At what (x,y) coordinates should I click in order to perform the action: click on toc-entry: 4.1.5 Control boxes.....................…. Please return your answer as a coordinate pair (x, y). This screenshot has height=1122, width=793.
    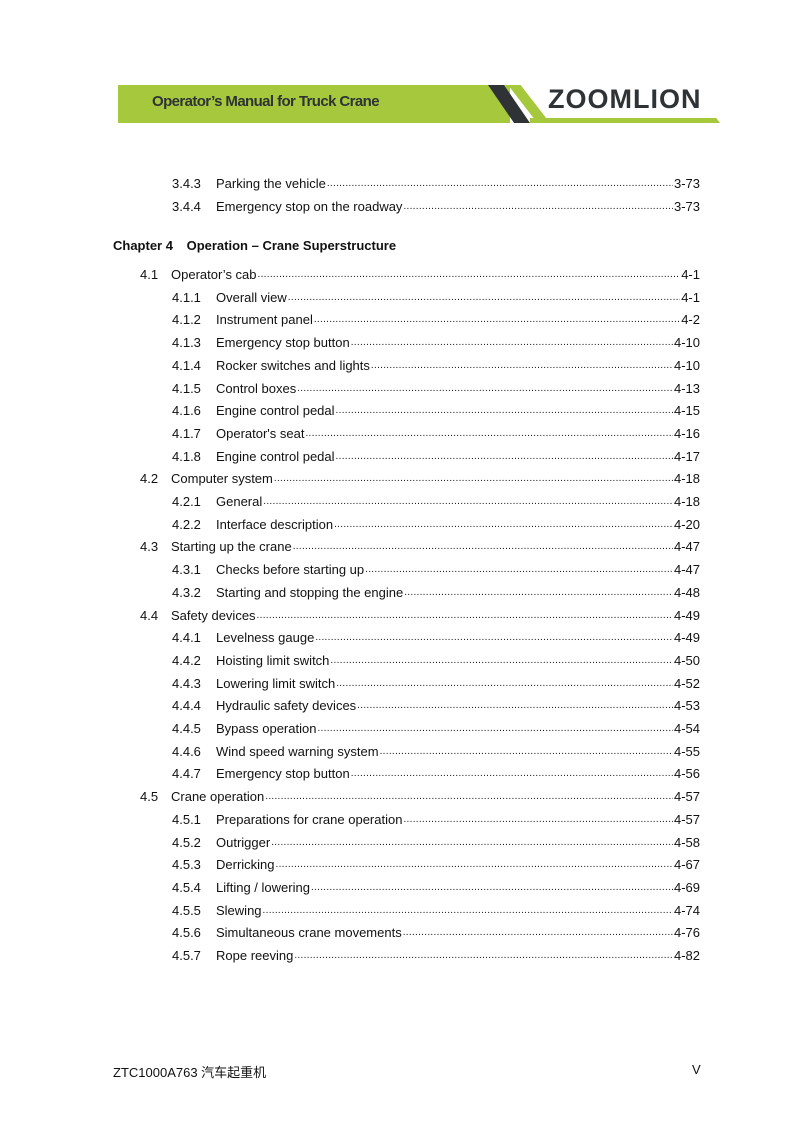
    Looking at the image, I should click on (396, 388).